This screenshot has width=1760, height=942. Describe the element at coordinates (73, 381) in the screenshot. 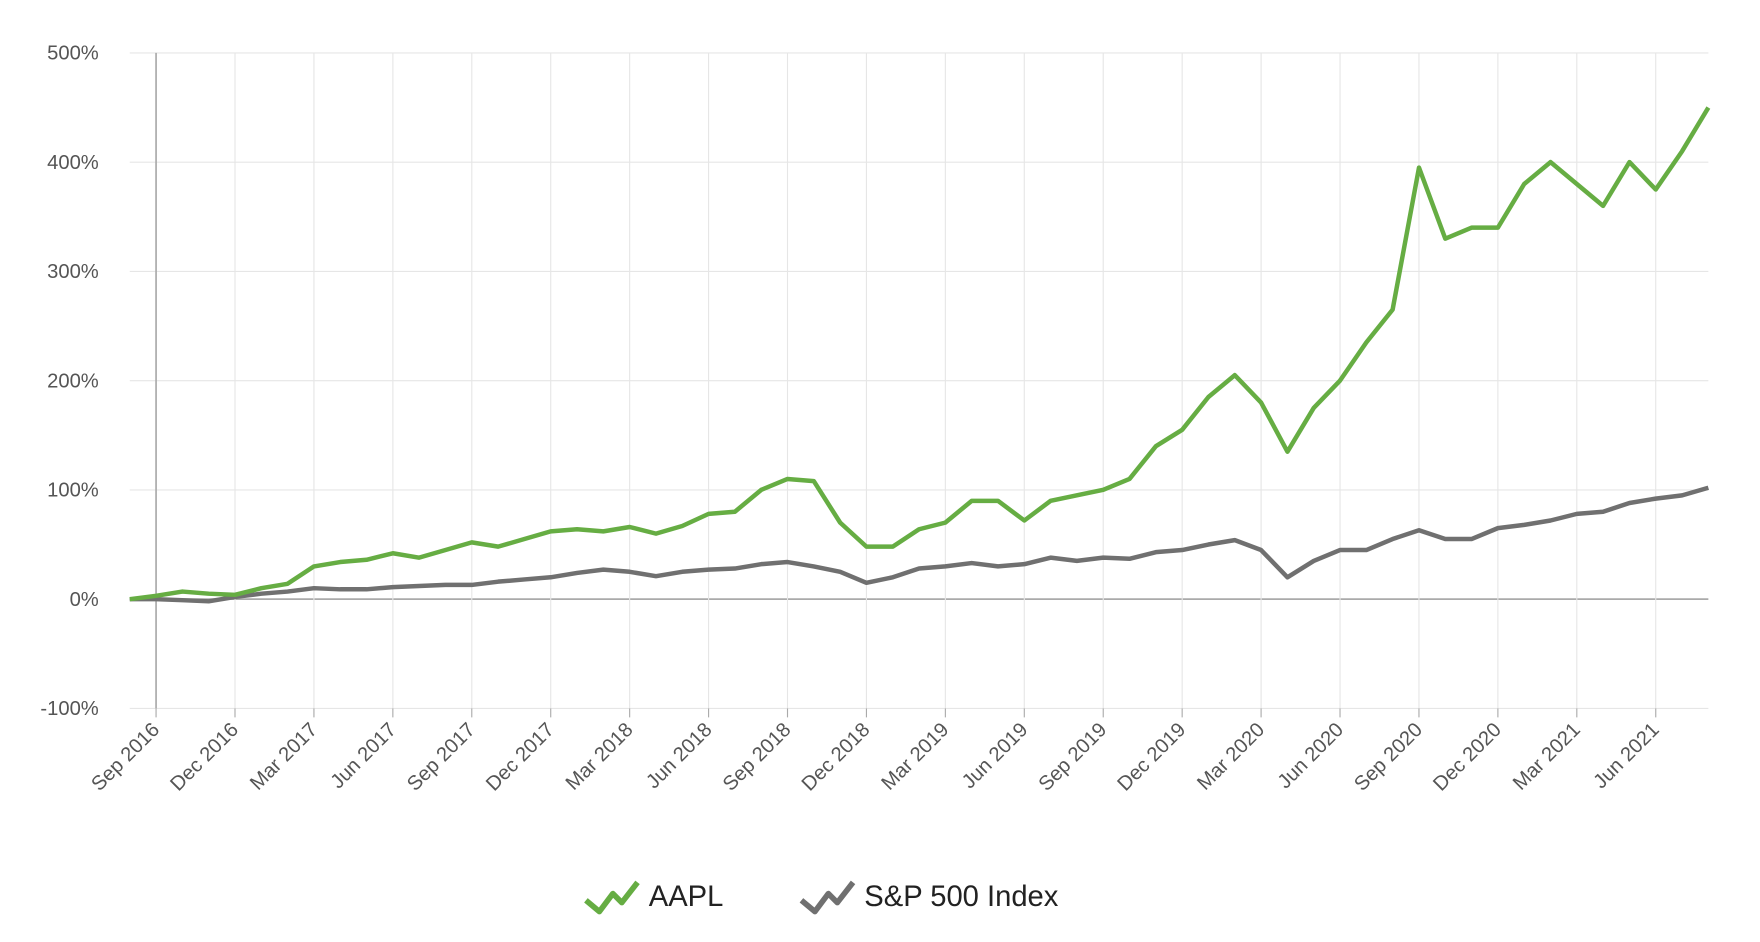

I see `y-tick-label: 200%` at that location.